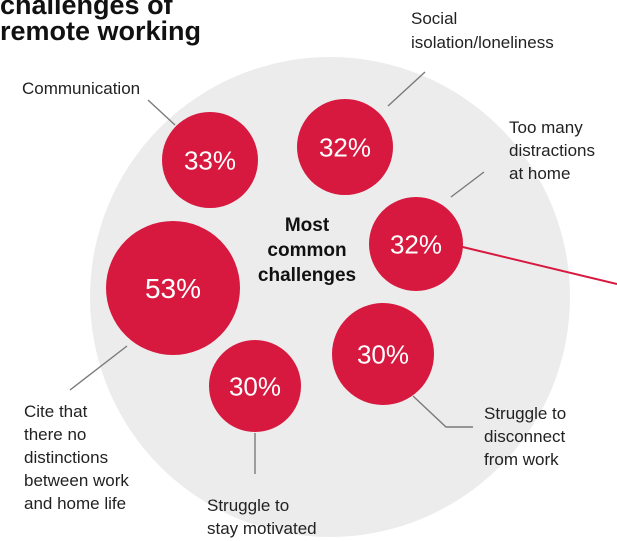 The width and height of the screenshot is (617, 541). Describe the element at coordinates (525, 413) in the screenshot. I see `bubble-label-4-line-1: Struggle to` at that location.